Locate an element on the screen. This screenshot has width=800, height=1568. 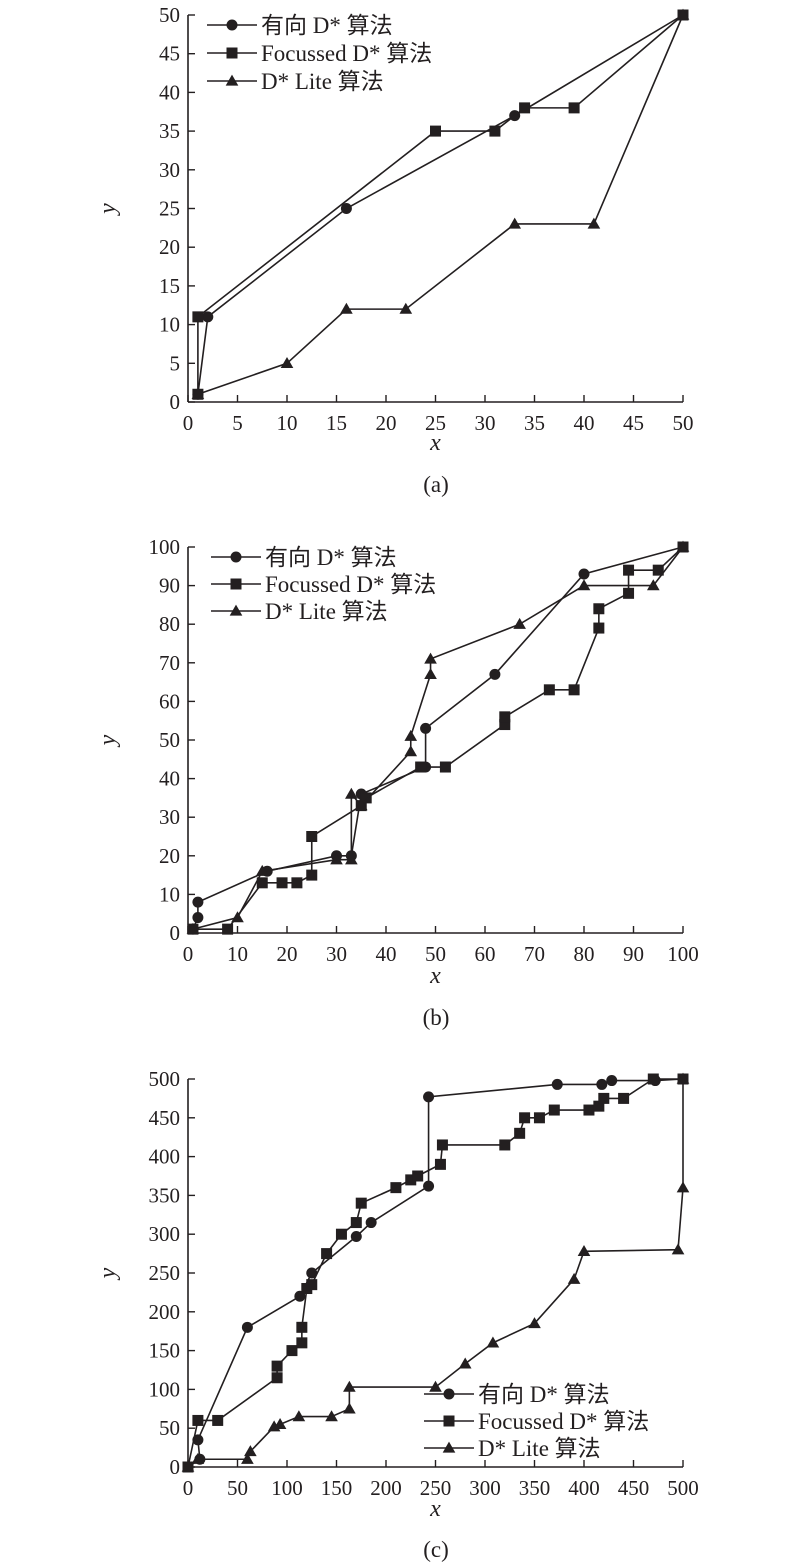
chart-a-x-tick-label: 0 is located at coordinates (188, 423).